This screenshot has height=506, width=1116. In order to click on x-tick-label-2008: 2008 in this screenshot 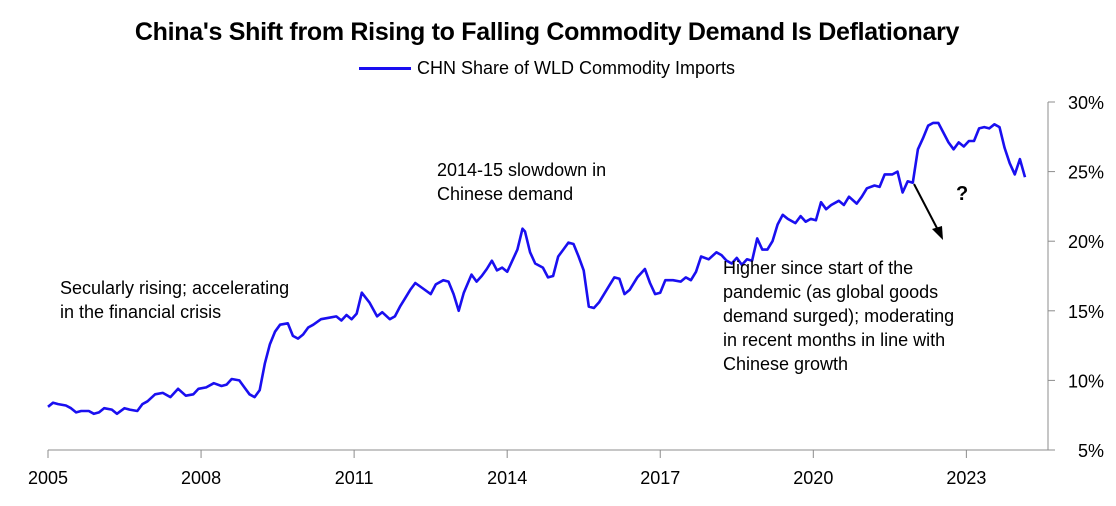, I will do `click(201, 478)`.